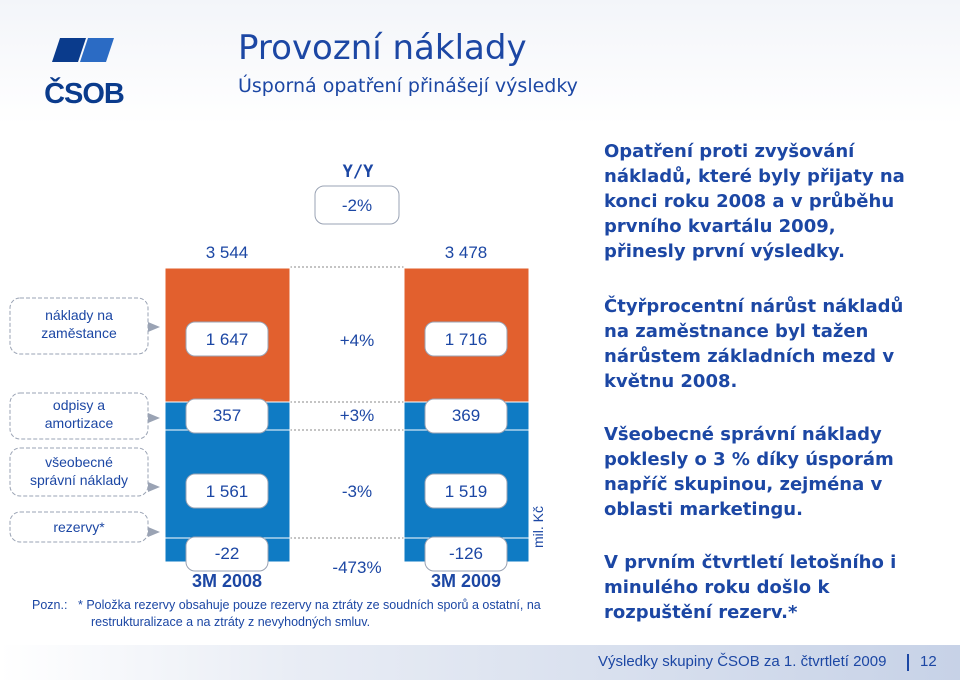 Image resolution: width=960 pixels, height=680 pixels. I want to click on value-box-2009-provisions, so click(466, 554).